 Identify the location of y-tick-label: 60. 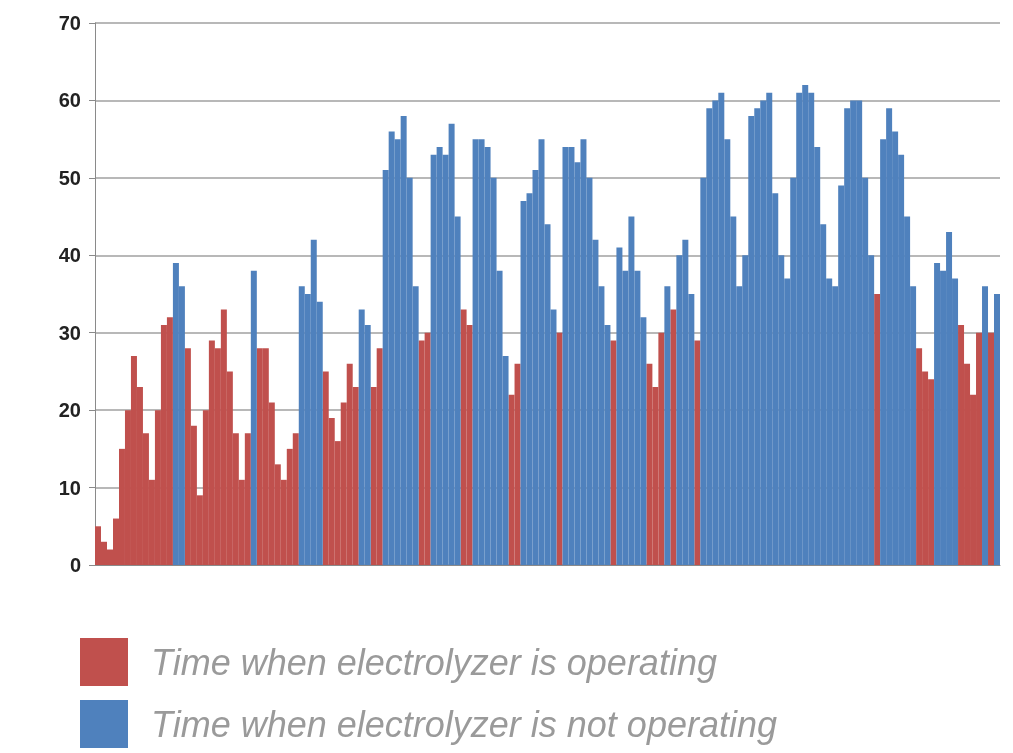
(69, 100).